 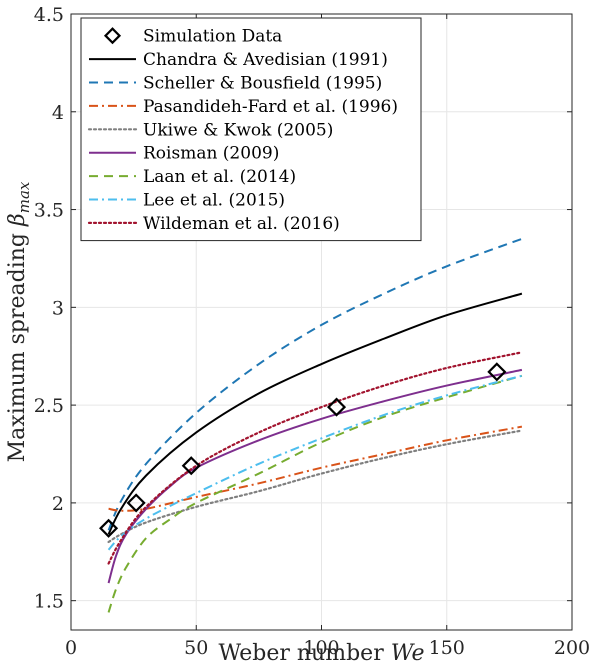 I want to click on legend-label: Roisman (2009), so click(x=211, y=154).